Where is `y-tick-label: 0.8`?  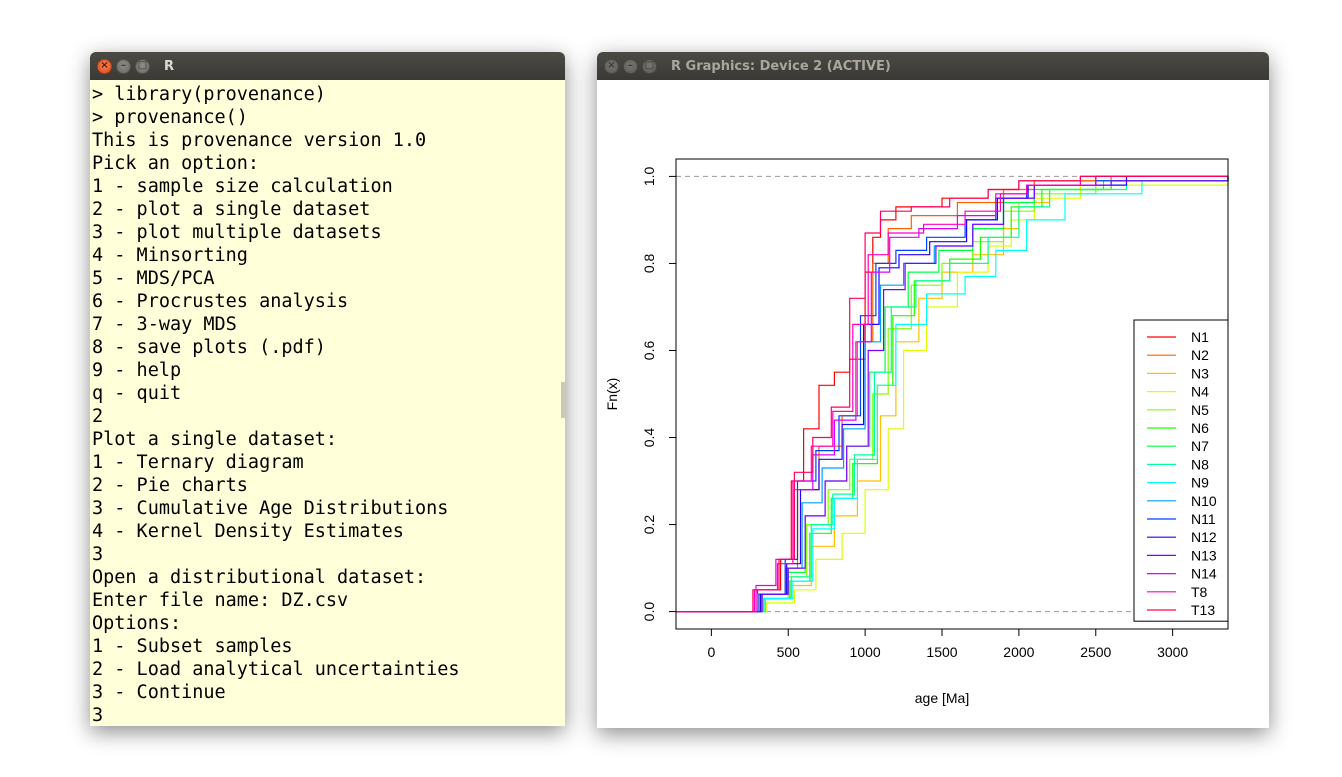
y-tick-label: 0.8 is located at coordinates (649, 264).